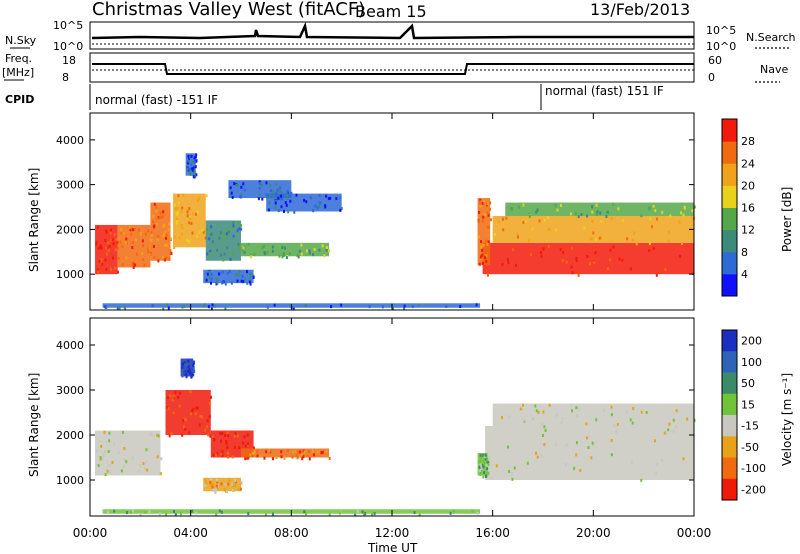  Describe the element at coordinates (190, 533) in the screenshot. I see `x-tick-label: 04:00` at that location.